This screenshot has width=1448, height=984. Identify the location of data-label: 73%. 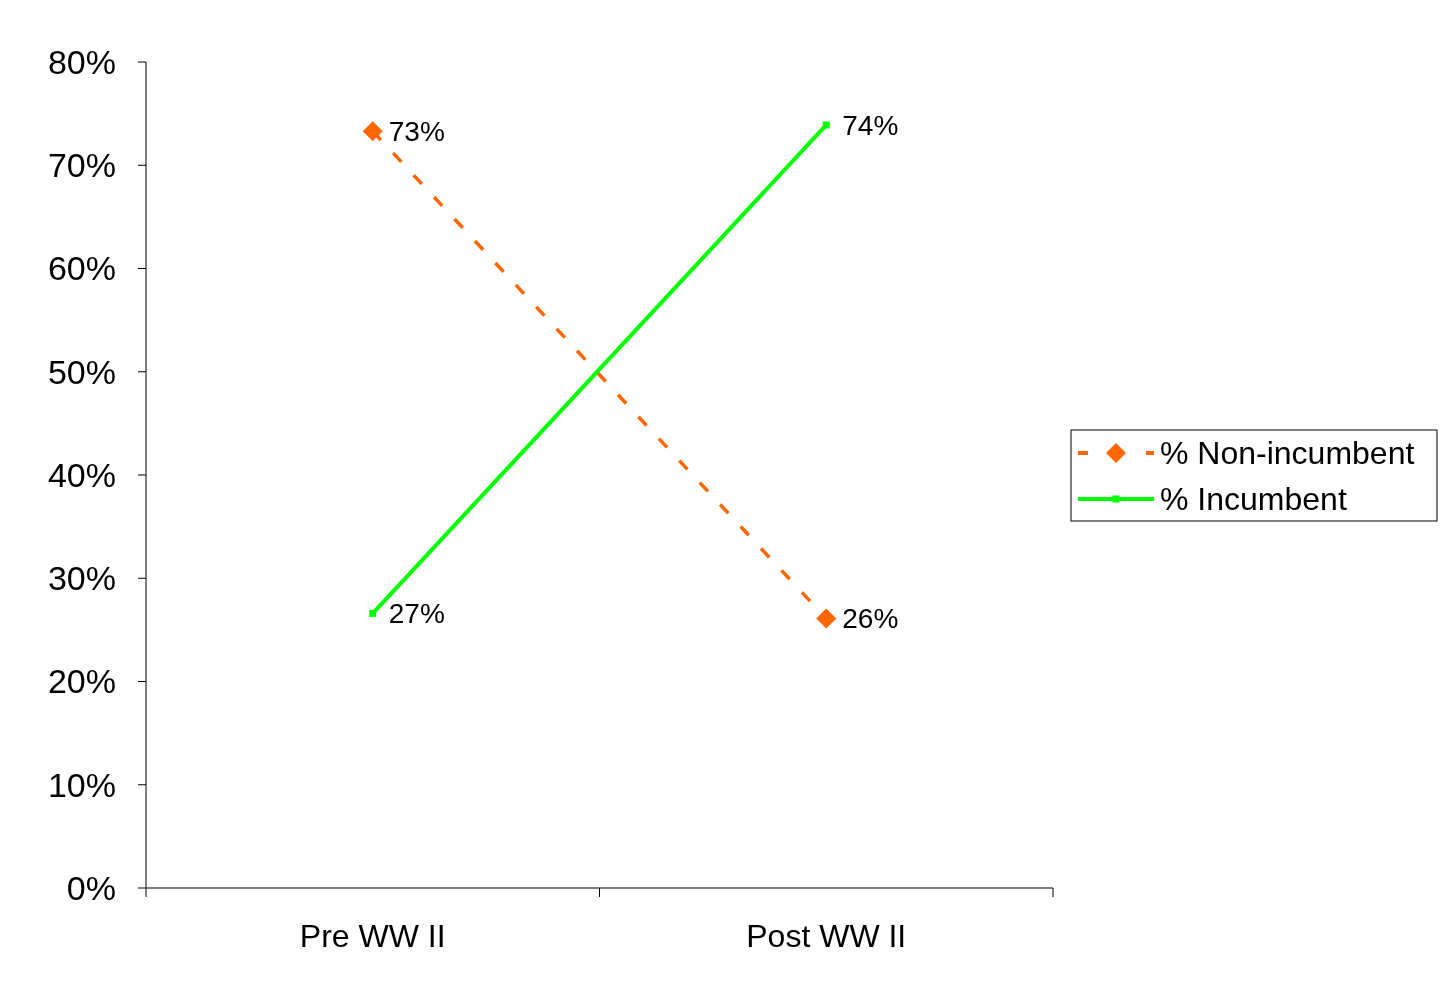
(416, 131).